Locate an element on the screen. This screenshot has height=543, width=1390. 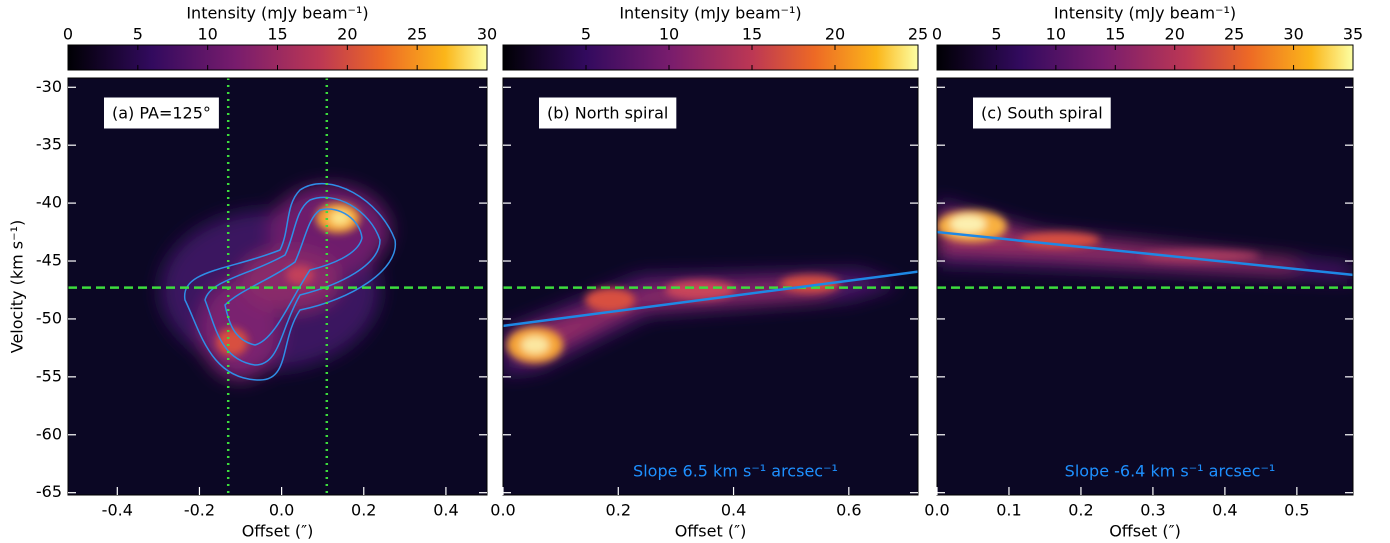
panel-label: (a) PA=125° is located at coordinates (161, 113).